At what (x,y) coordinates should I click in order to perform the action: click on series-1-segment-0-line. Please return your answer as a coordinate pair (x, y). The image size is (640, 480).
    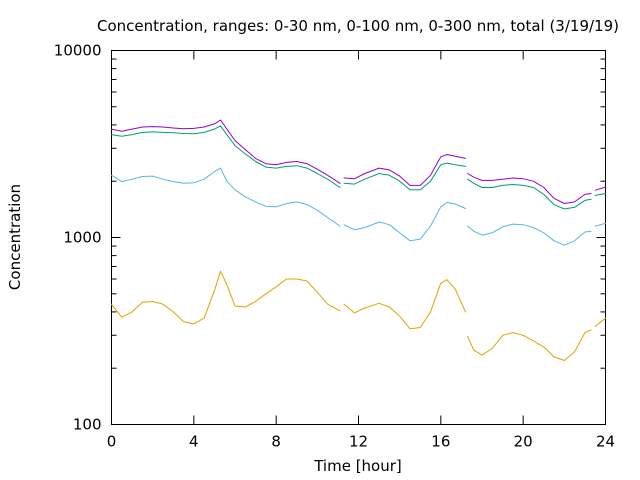
    Looking at the image, I should click on (226, 197).